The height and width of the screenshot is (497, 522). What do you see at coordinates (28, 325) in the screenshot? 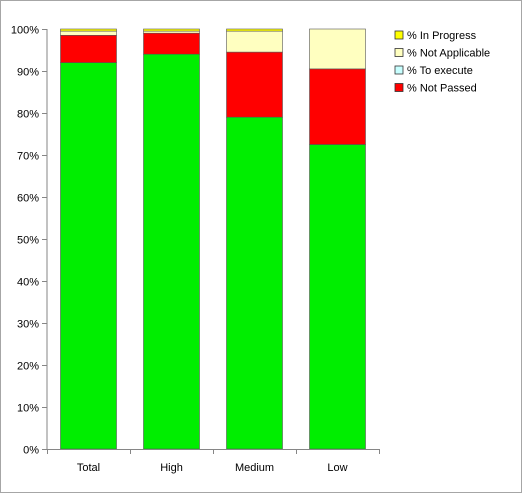
I see `y-tick-label: 30%` at bounding box center [28, 325].